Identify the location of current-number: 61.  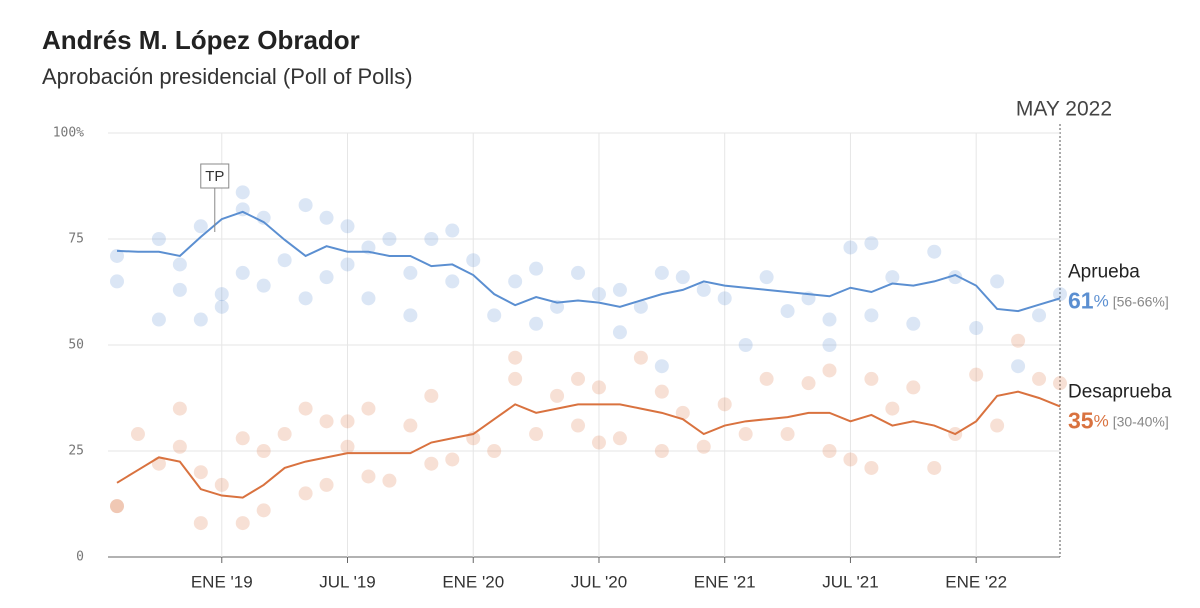
(1081, 300).